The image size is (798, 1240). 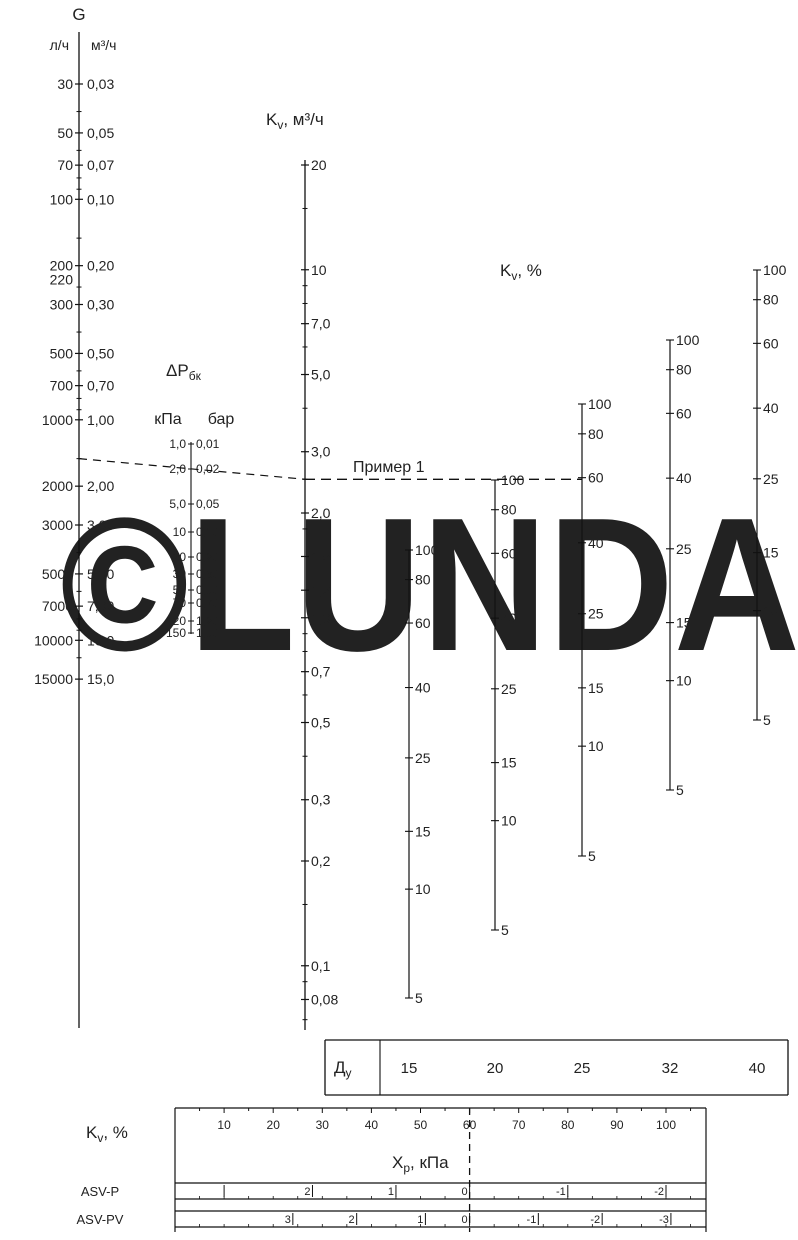 I want to click on dp-tick-label-bar: 1,20, so click(x=208, y=621).